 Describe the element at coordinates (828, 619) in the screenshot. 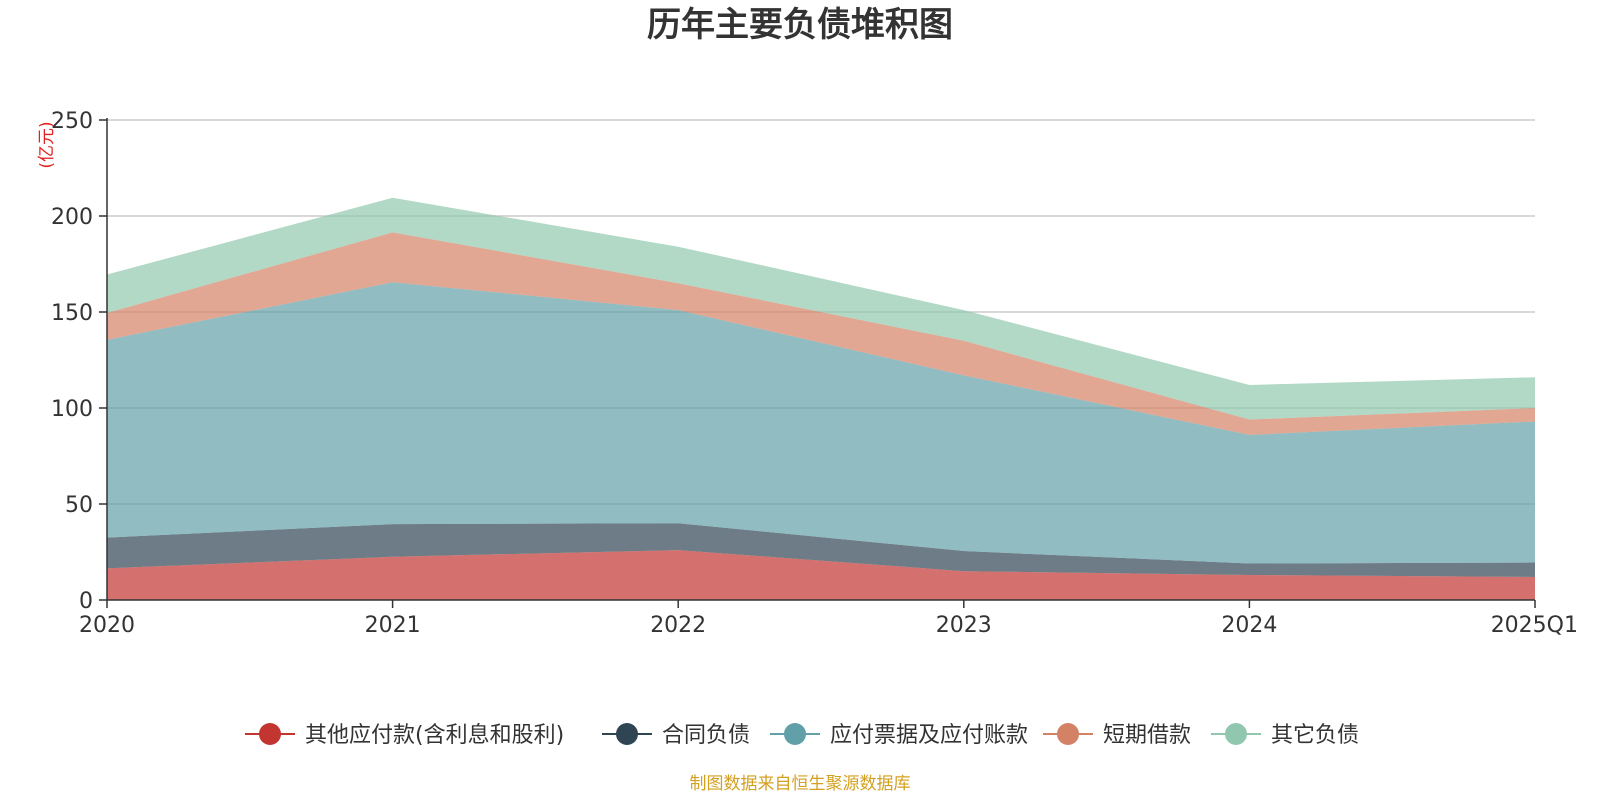

I see `x-axis-ticks: 2020 2021 2022 2023 2024 2025Q1` at that location.